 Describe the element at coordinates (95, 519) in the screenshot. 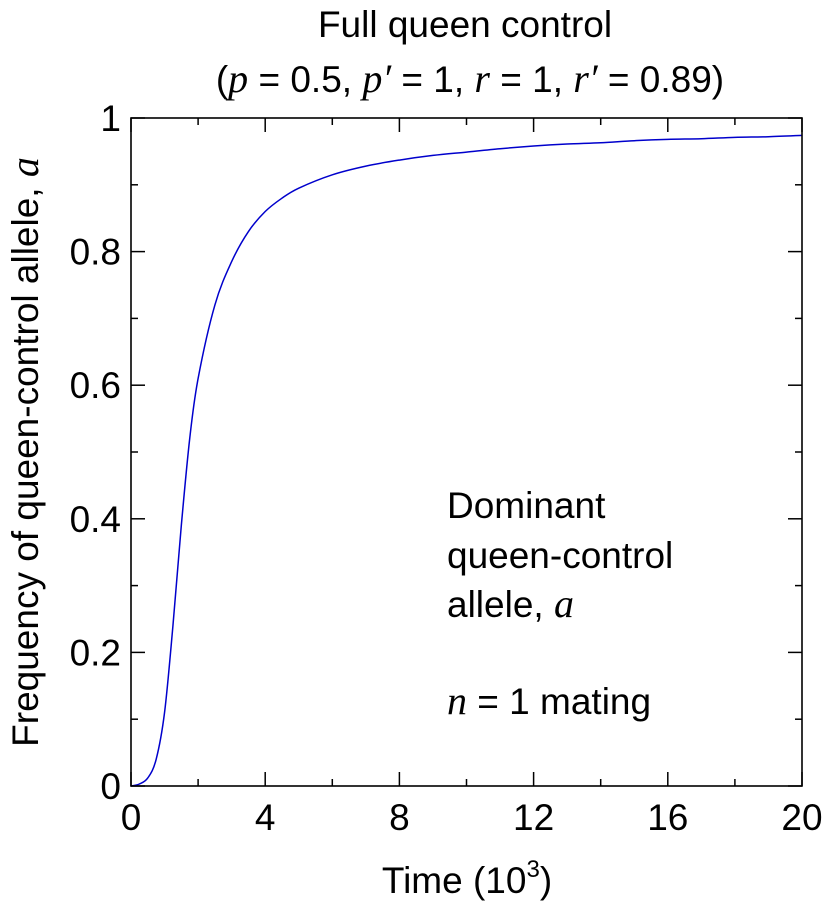

I see `y-tick-label: 0.4` at that location.